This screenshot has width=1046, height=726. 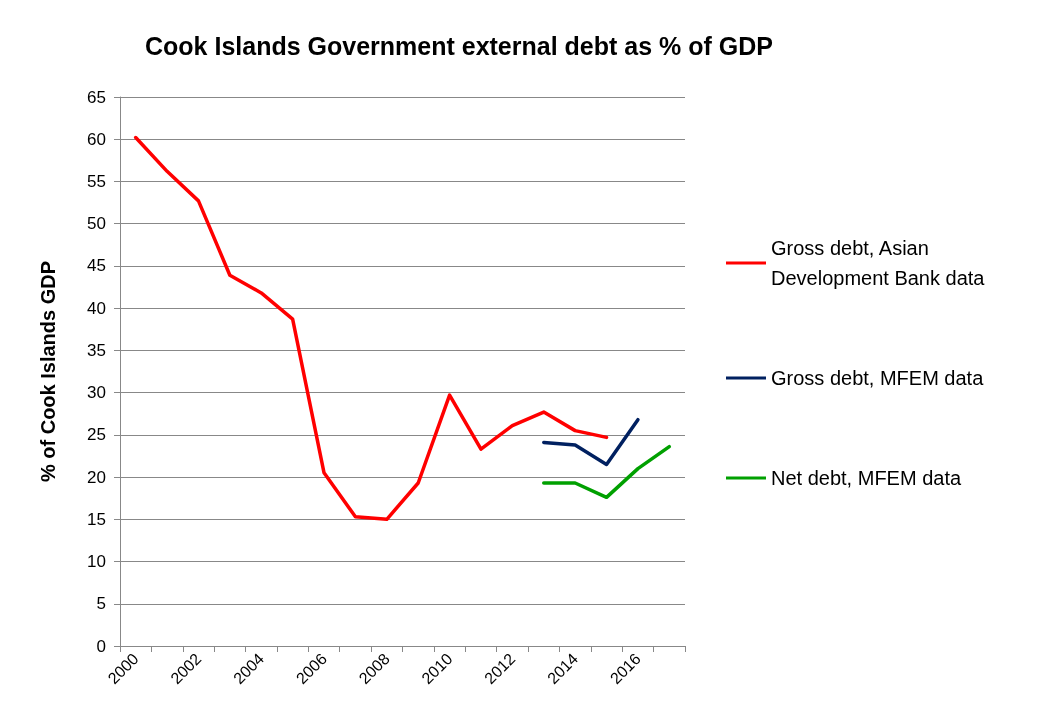 What do you see at coordinates (96, 139) in the screenshot?
I see `y-tick-label: 60` at bounding box center [96, 139].